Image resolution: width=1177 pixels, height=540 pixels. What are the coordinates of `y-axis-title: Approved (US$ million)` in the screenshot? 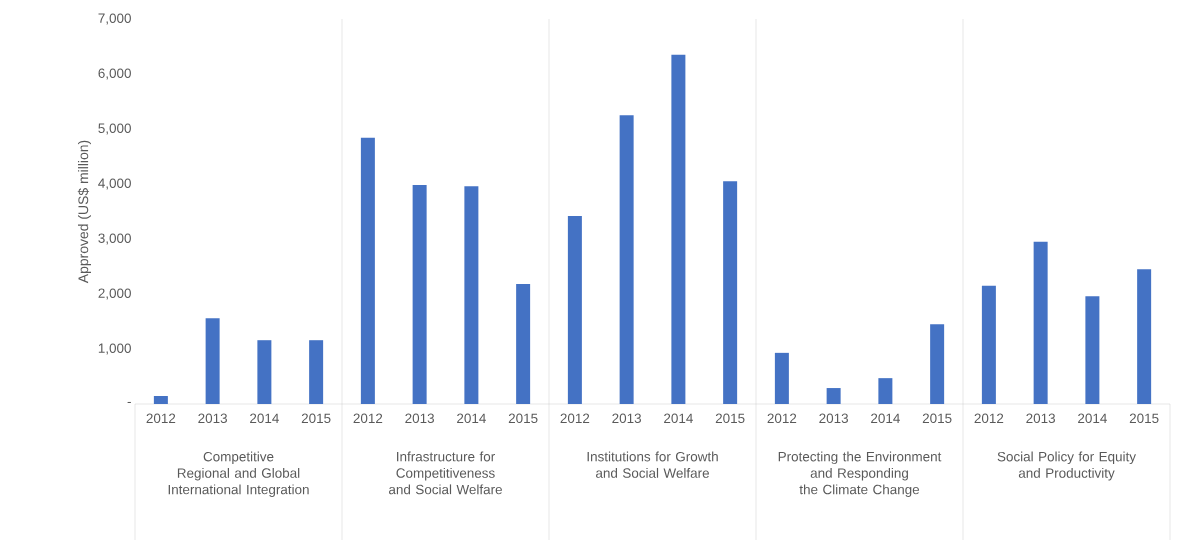 It's located at (84, 212).